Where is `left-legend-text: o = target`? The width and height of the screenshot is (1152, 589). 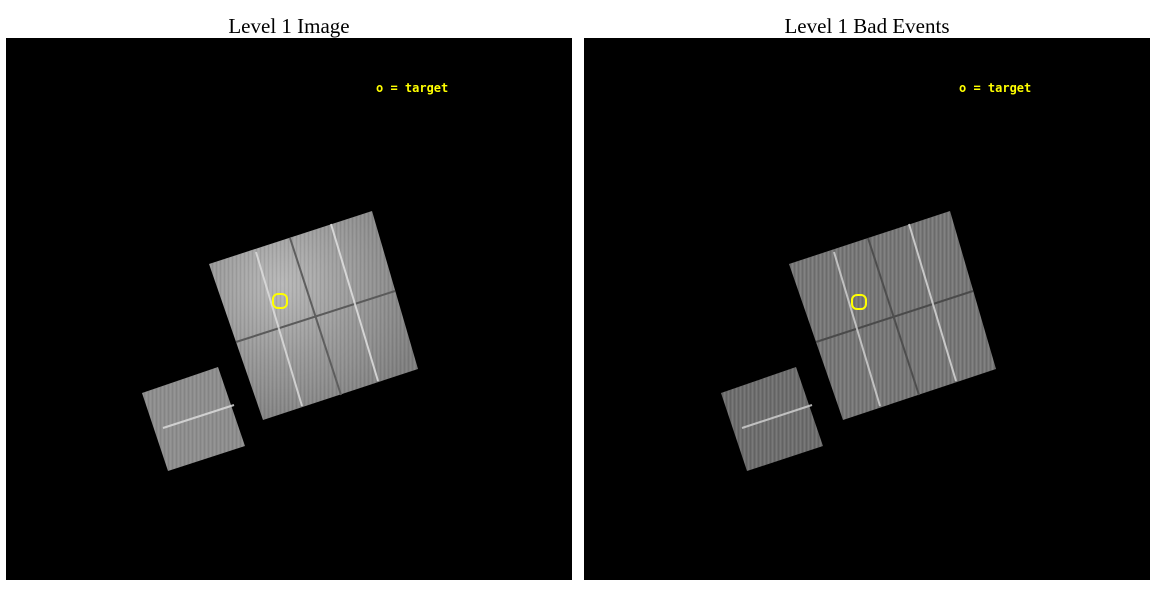
left-legend-text: o = target is located at coordinates (412, 88).